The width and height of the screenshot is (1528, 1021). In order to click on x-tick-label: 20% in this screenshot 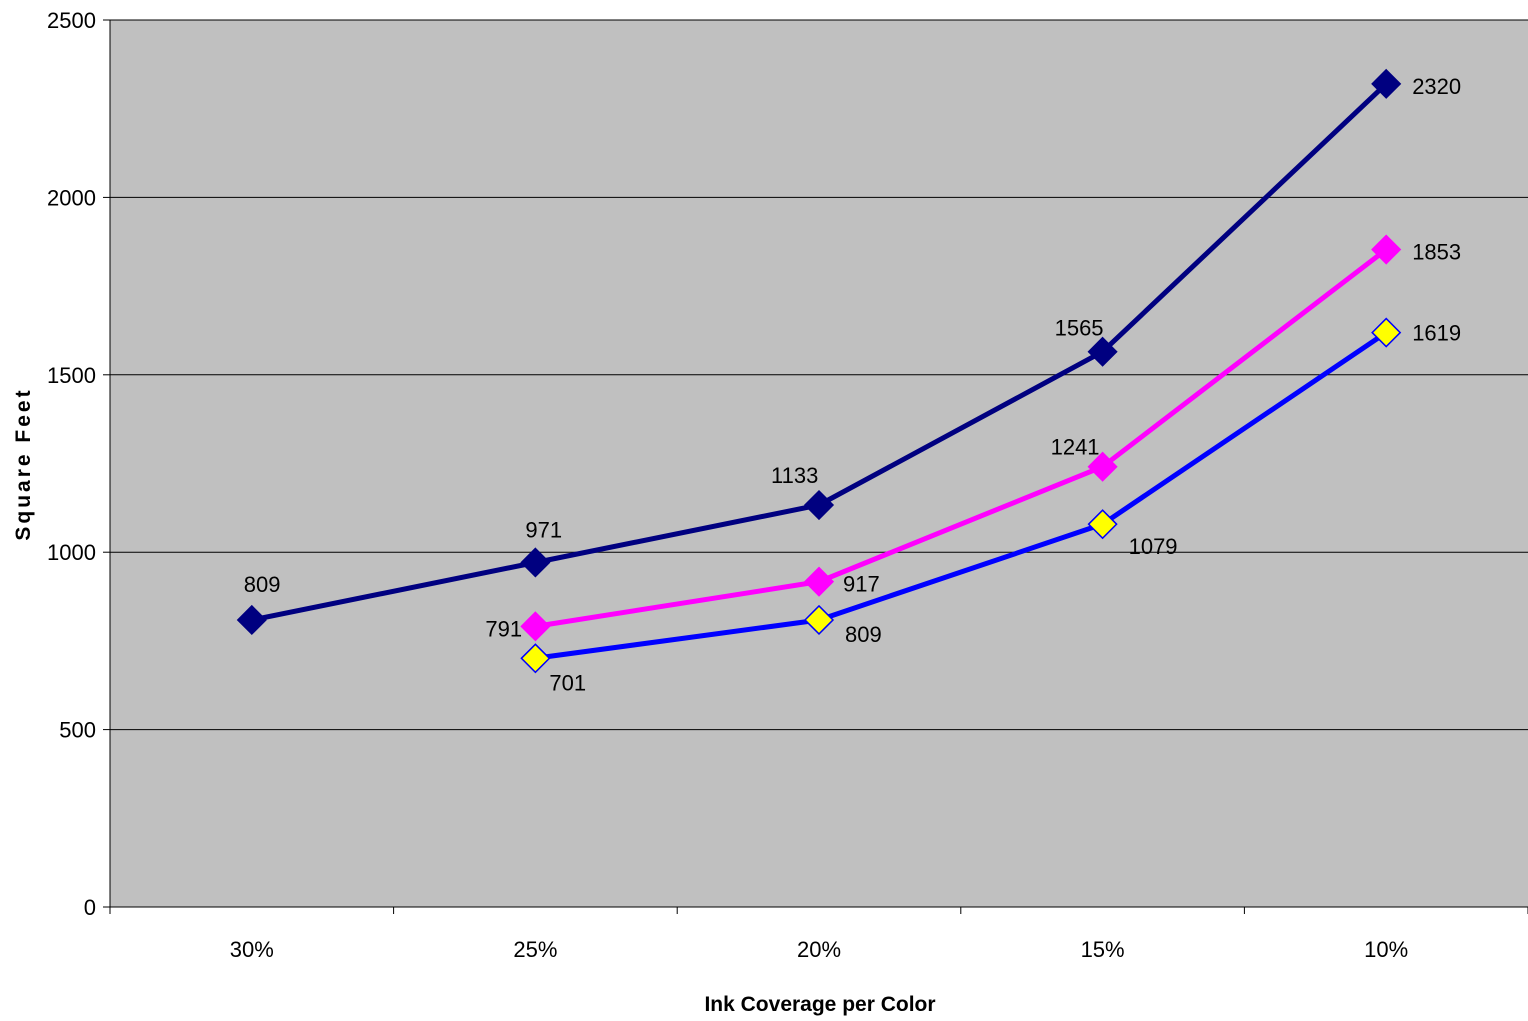, I will do `click(819, 949)`.